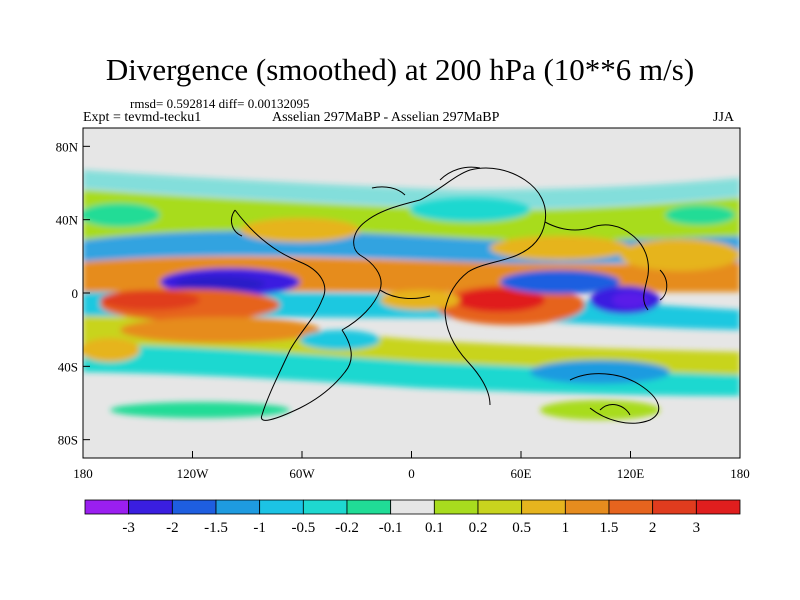 The height and width of the screenshot is (600, 800). What do you see at coordinates (216, 528) in the screenshot?
I see `colorbar-label: -1.5` at bounding box center [216, 528].